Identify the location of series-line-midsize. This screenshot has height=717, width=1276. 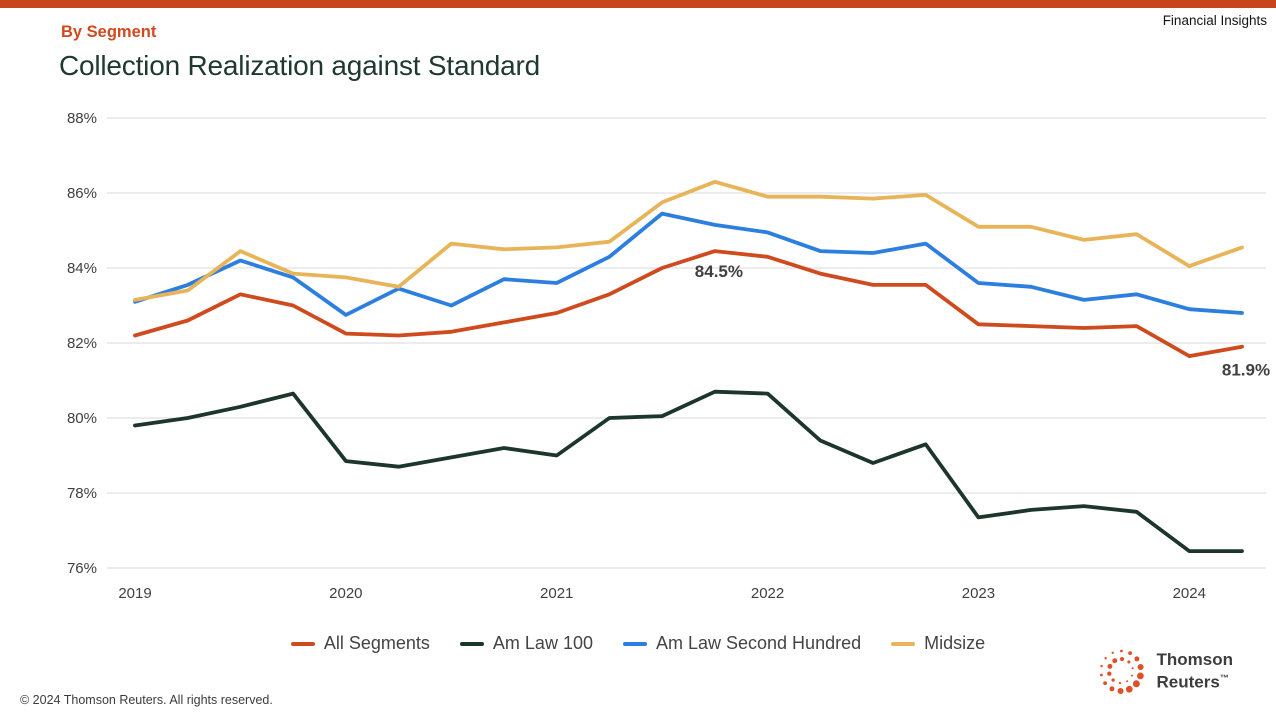
(688, 240).